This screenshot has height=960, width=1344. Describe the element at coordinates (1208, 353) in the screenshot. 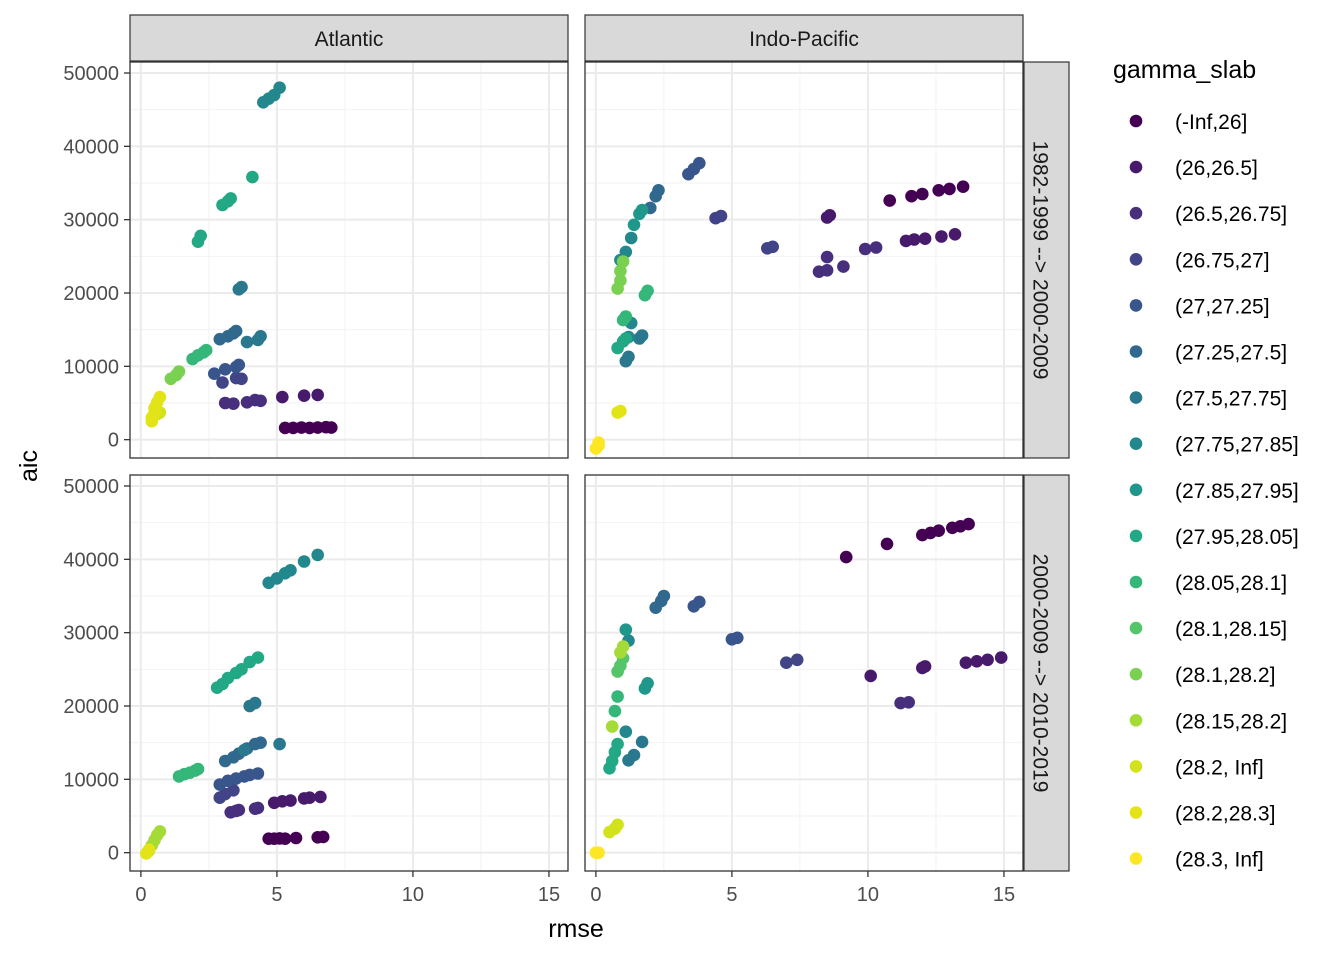

I see `legend-item: (27.25,27.5]` at that location.